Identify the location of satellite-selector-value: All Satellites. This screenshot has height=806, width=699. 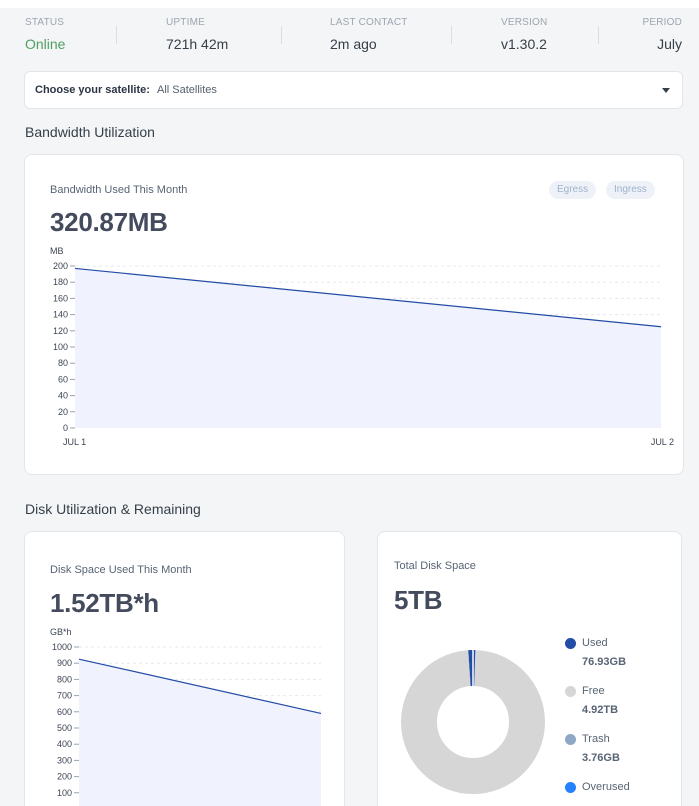
(186, 90).